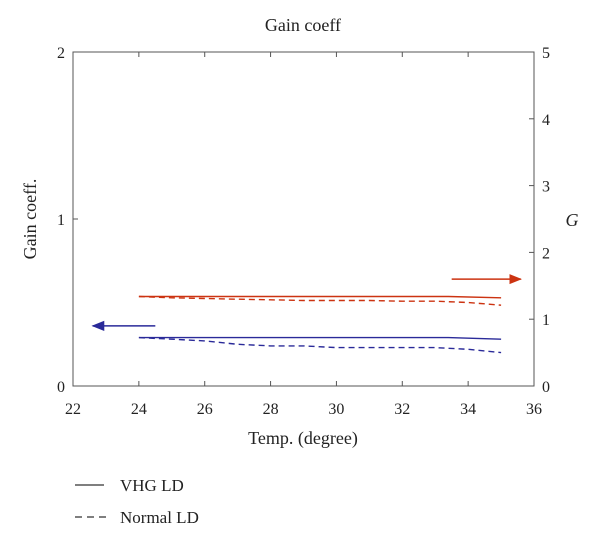  I want to click on y-axis-right: 0 1 2 3 4 5, so click(539, 220).